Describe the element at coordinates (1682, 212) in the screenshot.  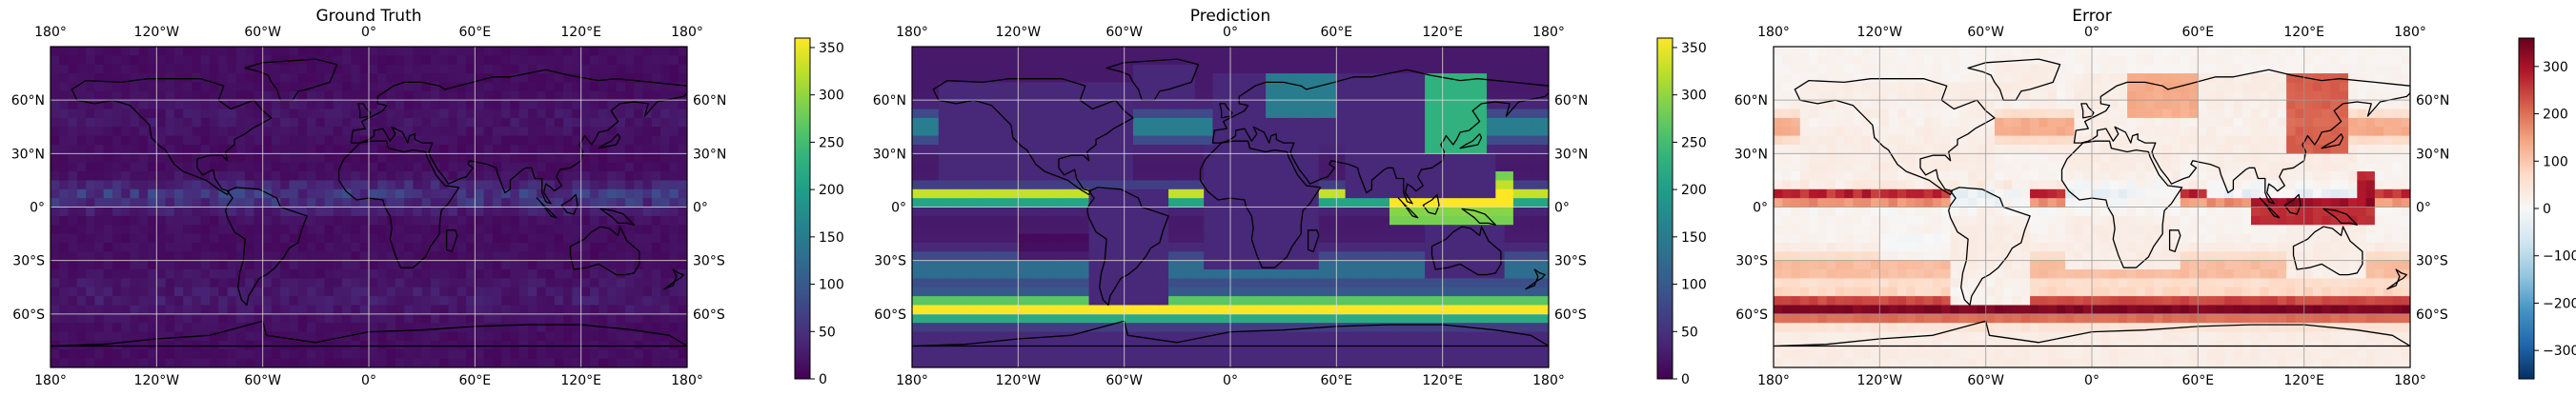
I see `colorbar-prediction: 0 50 100 150 200 250 300 350` at that location.